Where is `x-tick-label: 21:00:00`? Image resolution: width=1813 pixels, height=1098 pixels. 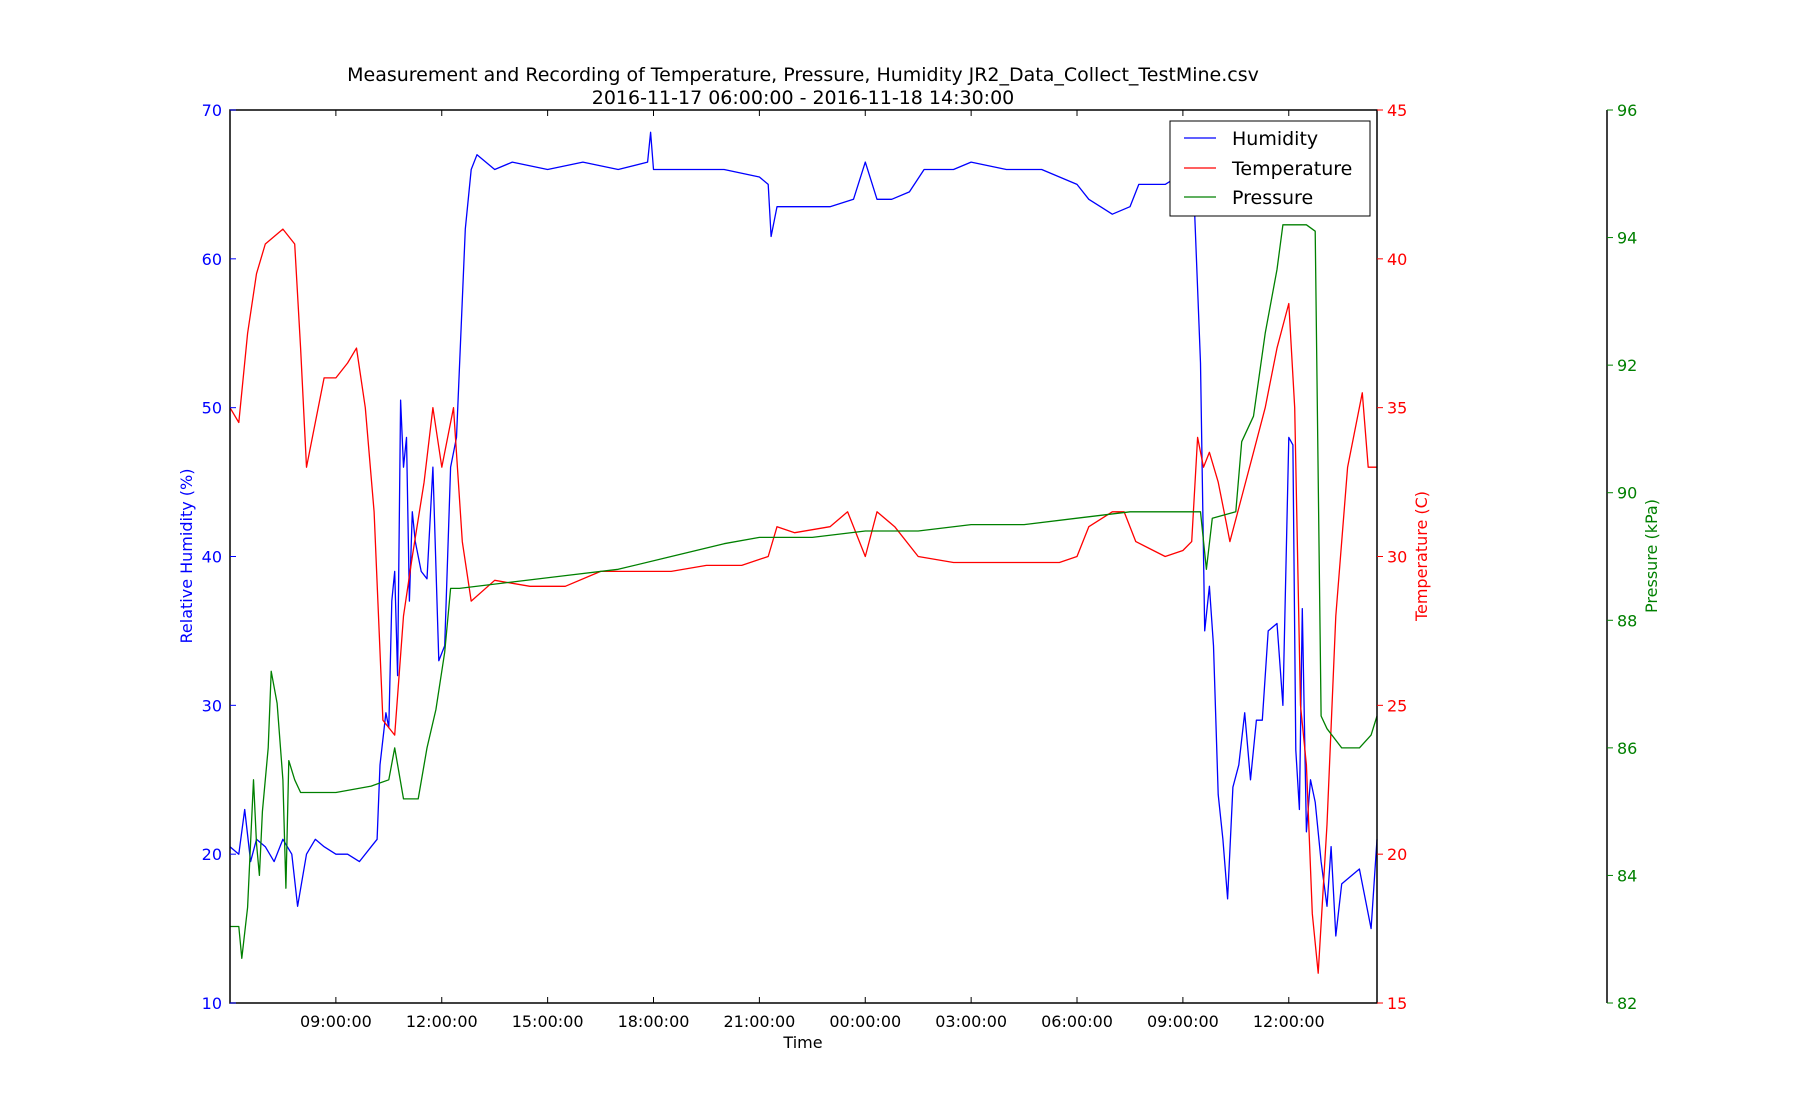
x-tick-label: 21:00:00 is located at coordinates (759, 1021).